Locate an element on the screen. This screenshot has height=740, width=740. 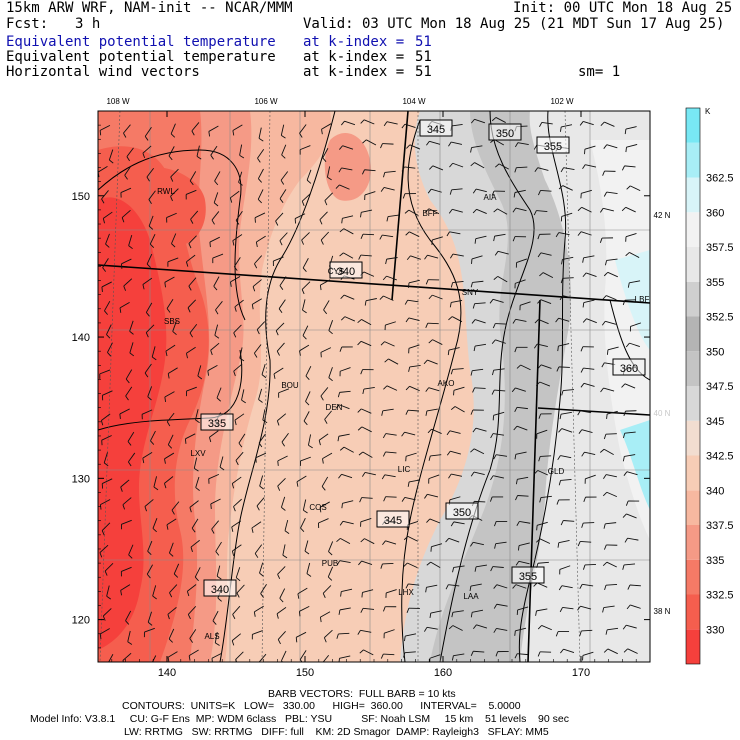
colorbar-label: 330 is located at coordinates (715, 630).